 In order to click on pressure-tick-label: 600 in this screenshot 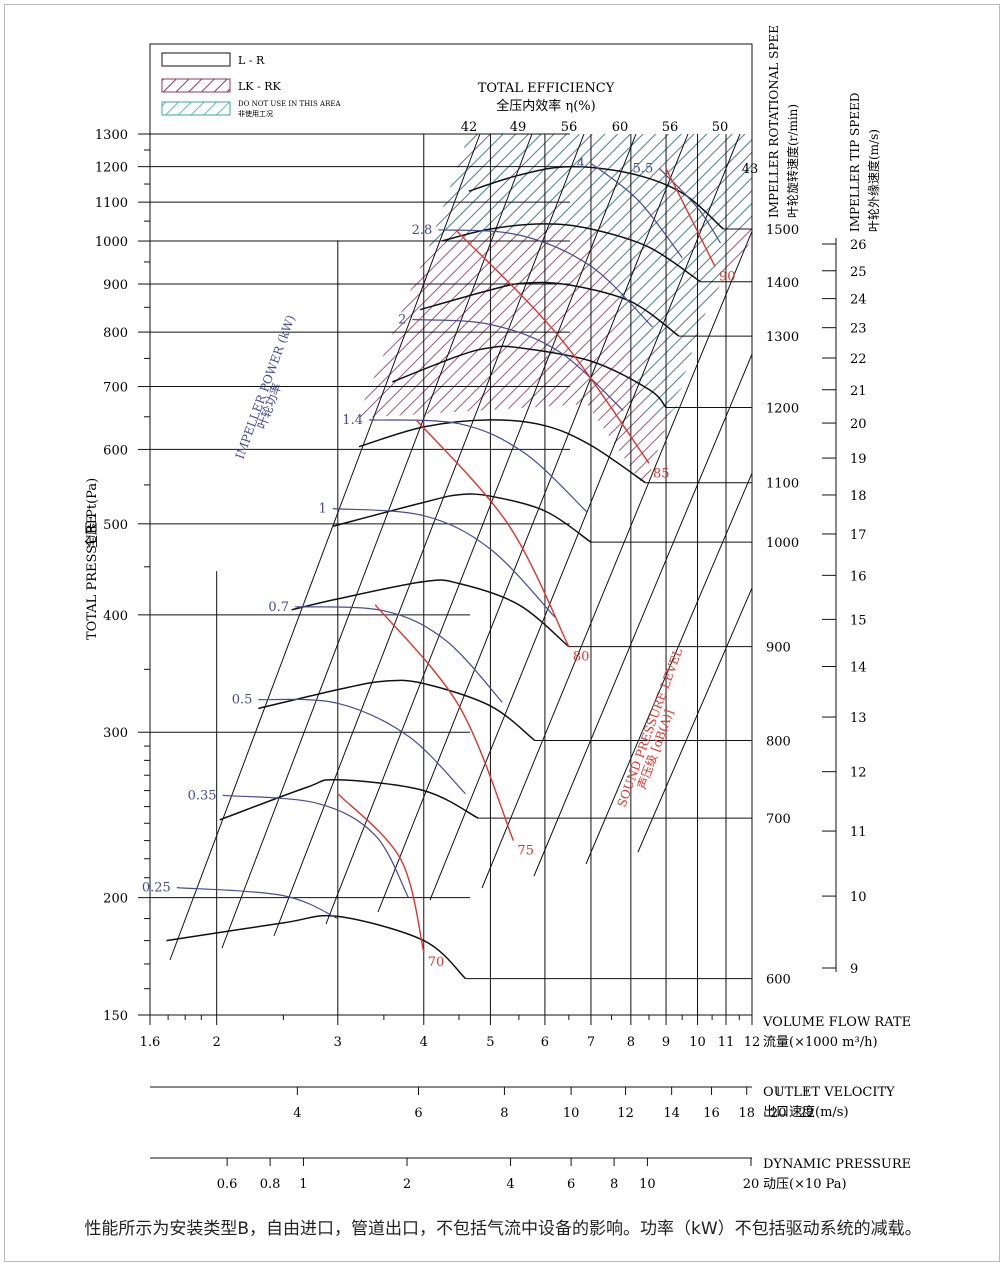, I will do `click(115, 450)`.